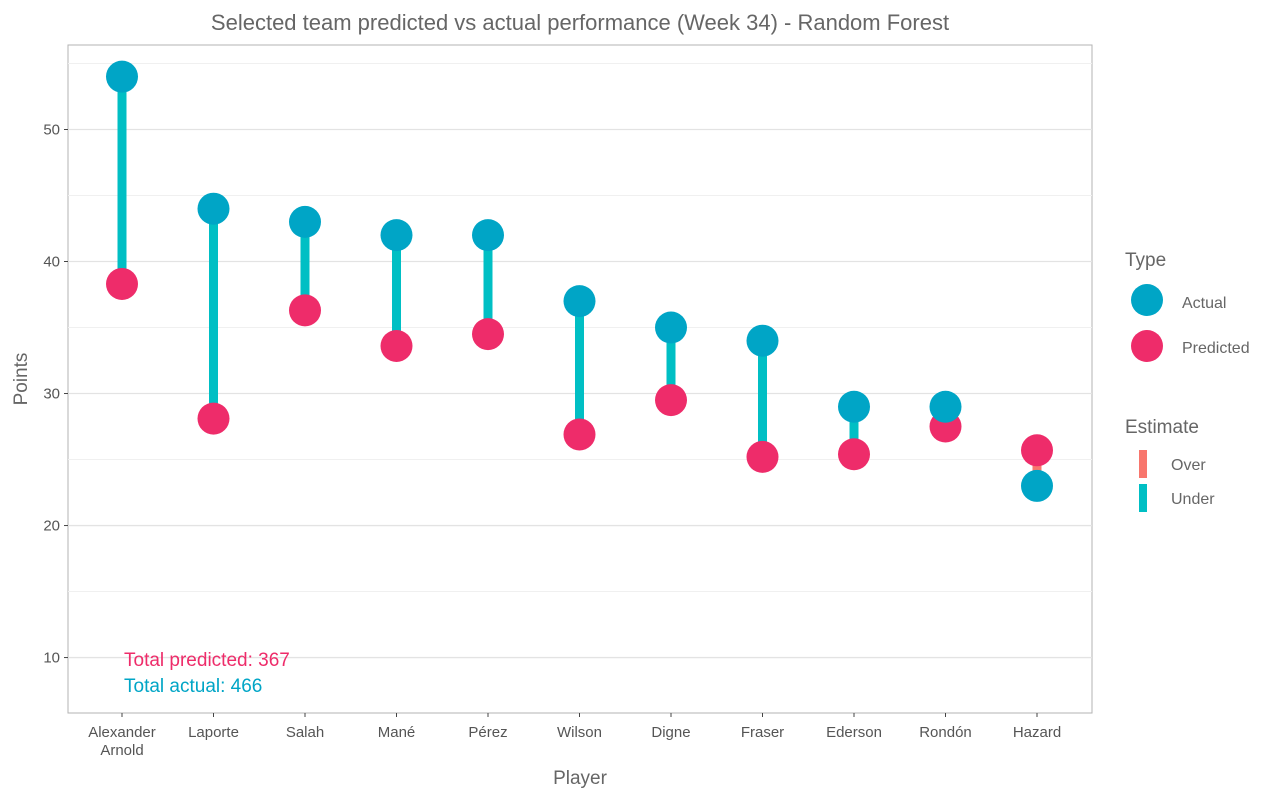 This screenshot has height=800, width=1280. What do you see at coordinates (487, 732) in the screenshot?
I see `x-tick-label: Pérez` at bounding box center [487, 732].